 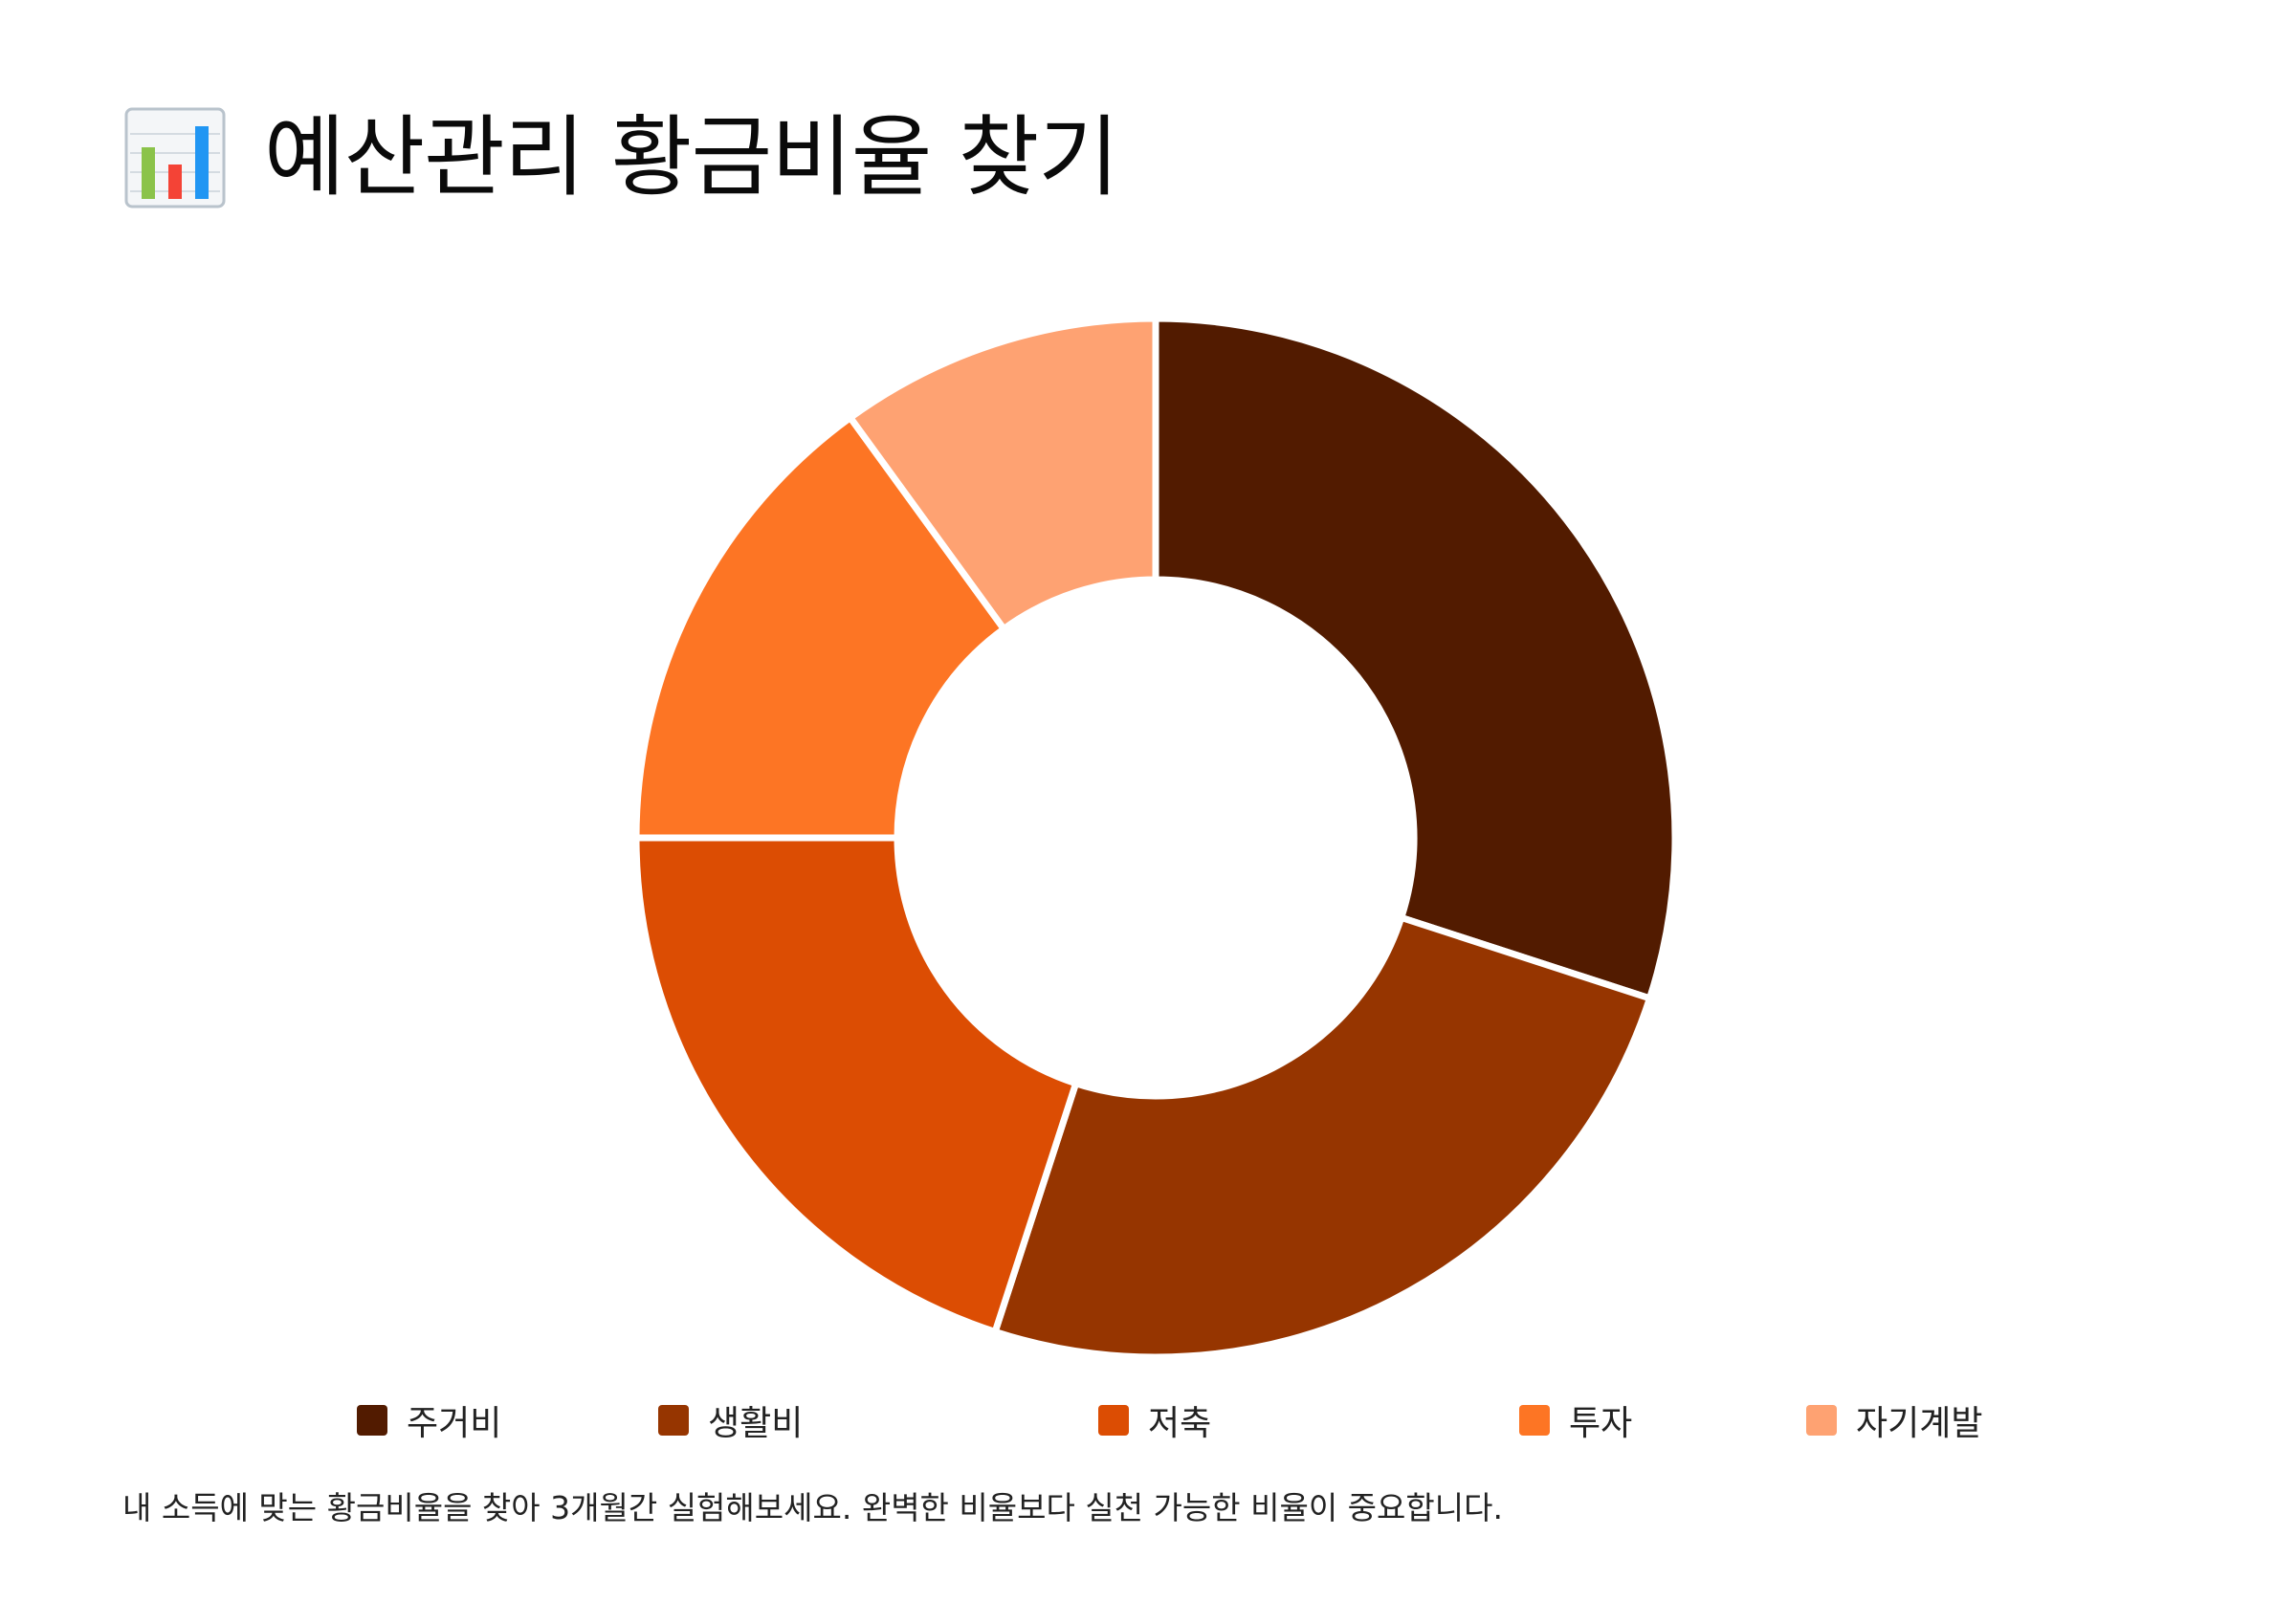 I want to click on bar-chart-icon, so click(x=175, y=158).